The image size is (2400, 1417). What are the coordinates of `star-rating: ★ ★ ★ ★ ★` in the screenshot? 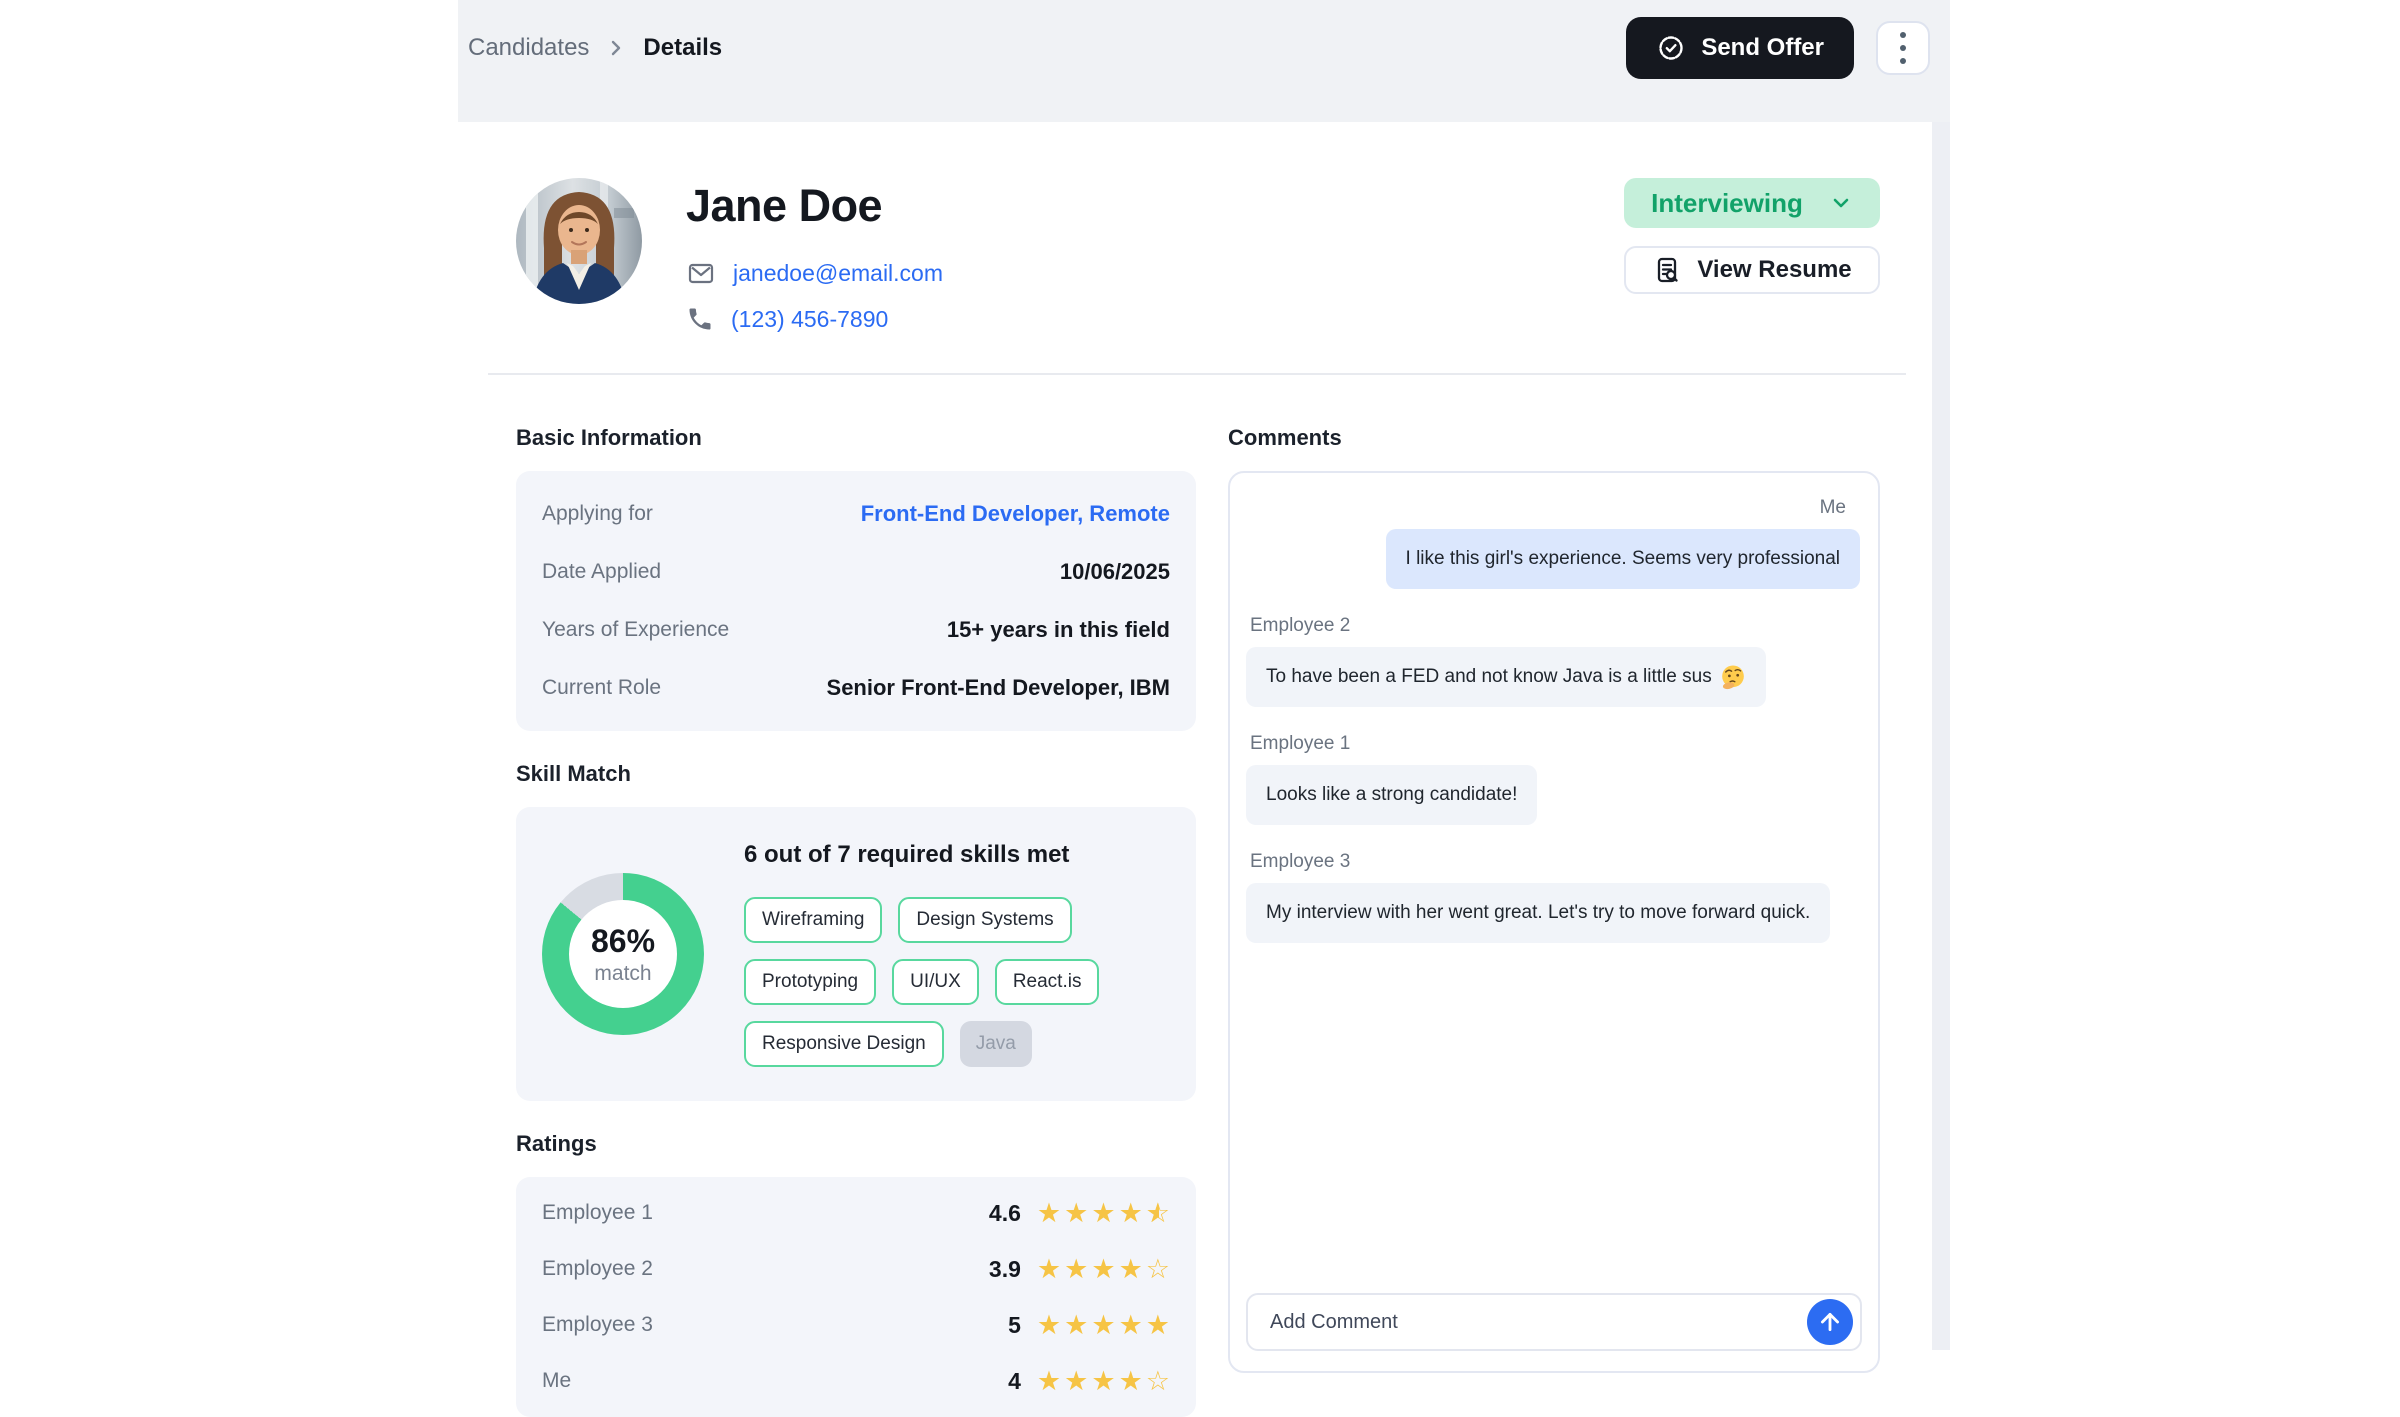 It's located at (1103, 1324).